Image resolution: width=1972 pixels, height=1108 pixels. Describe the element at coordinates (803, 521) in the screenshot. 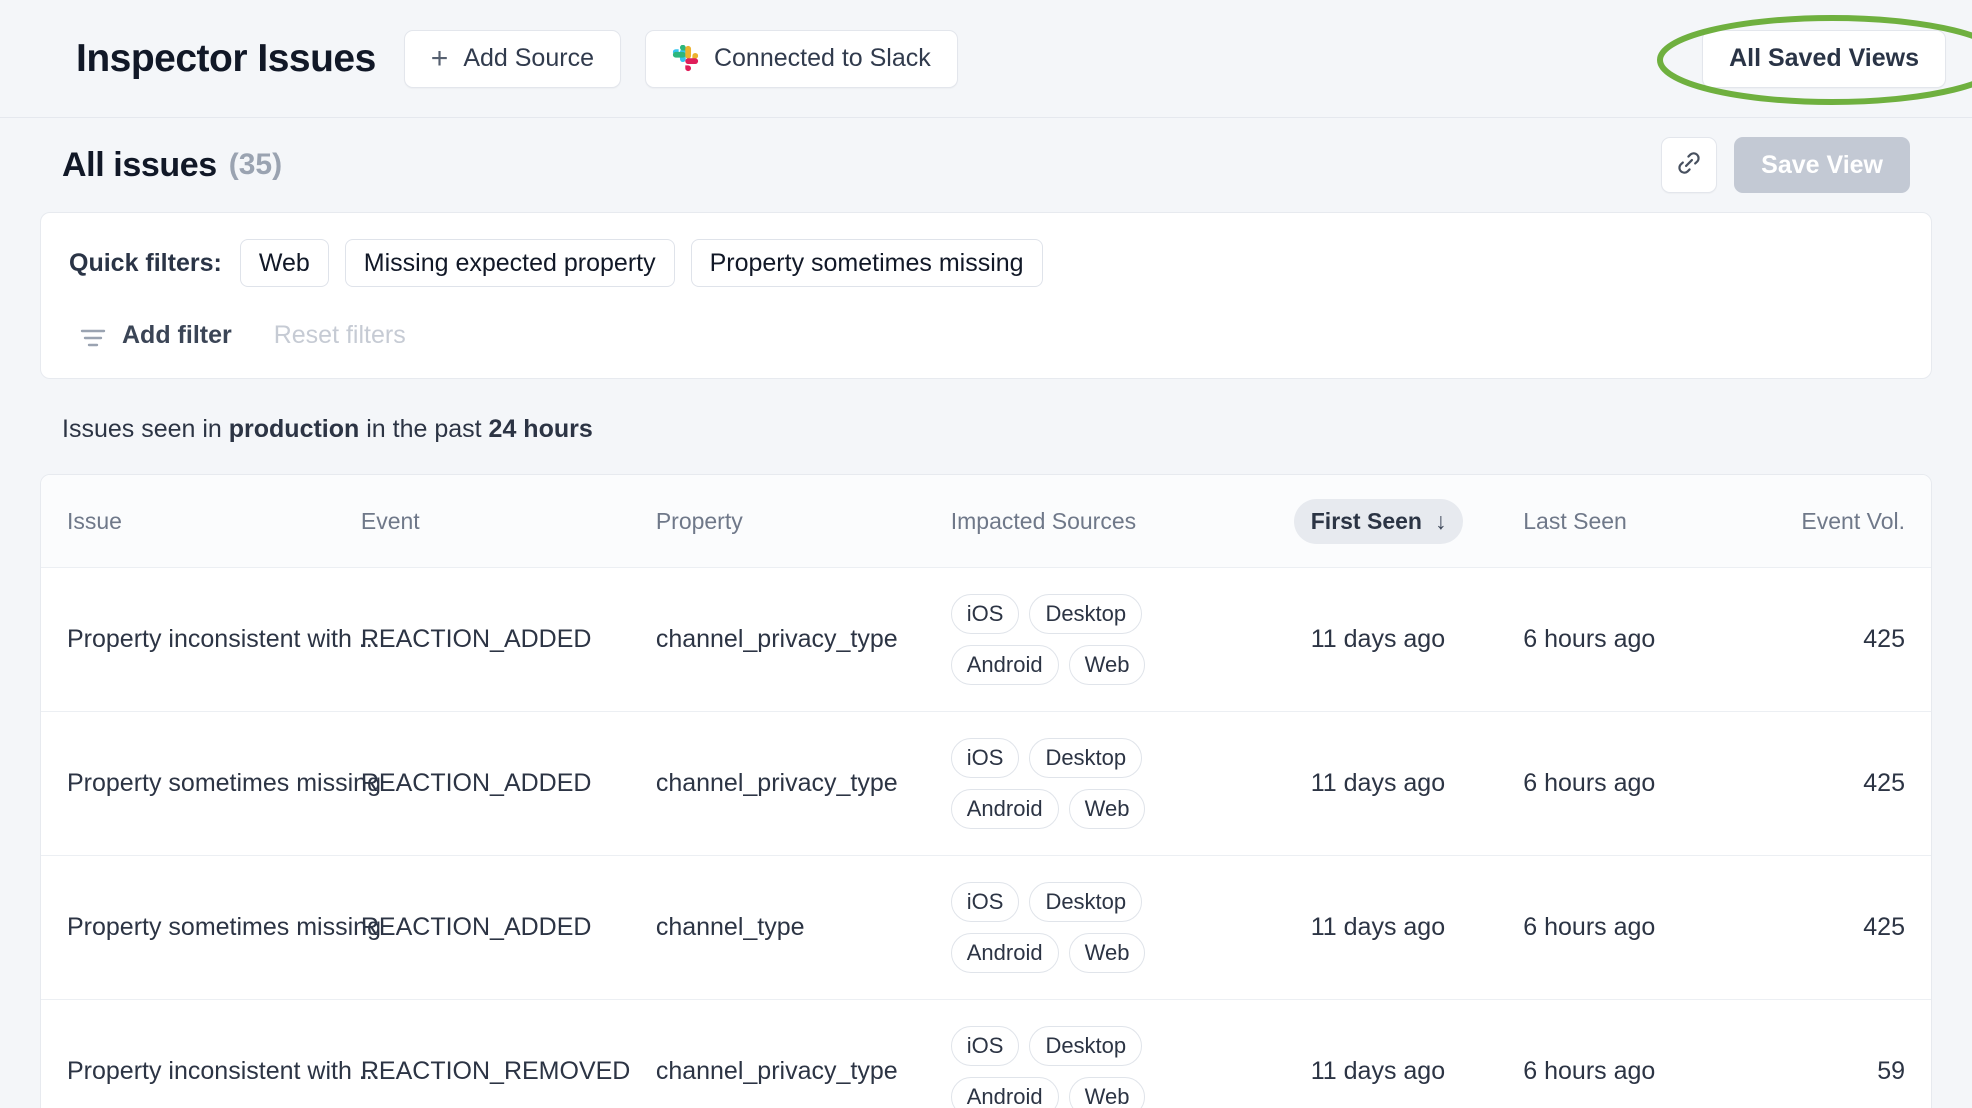

I see `column-header-property: Property` at that location.